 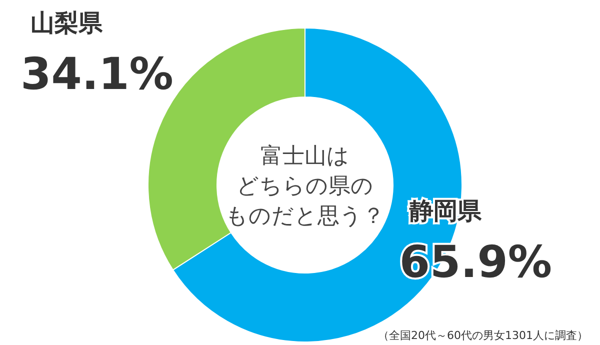 What do you see at coordinates (97, 74) in the screenshot?
I see `data-label: 34.1%` at bounding box center [97, 74].